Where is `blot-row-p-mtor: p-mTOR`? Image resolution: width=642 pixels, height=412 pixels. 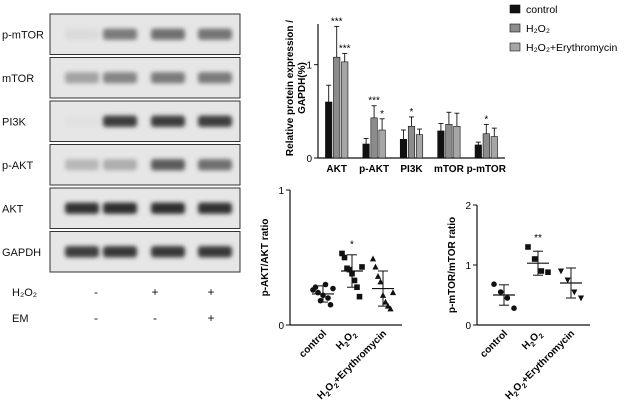 blot-row-p-mtor: p-mTOR is located at coordinates (121, 34).